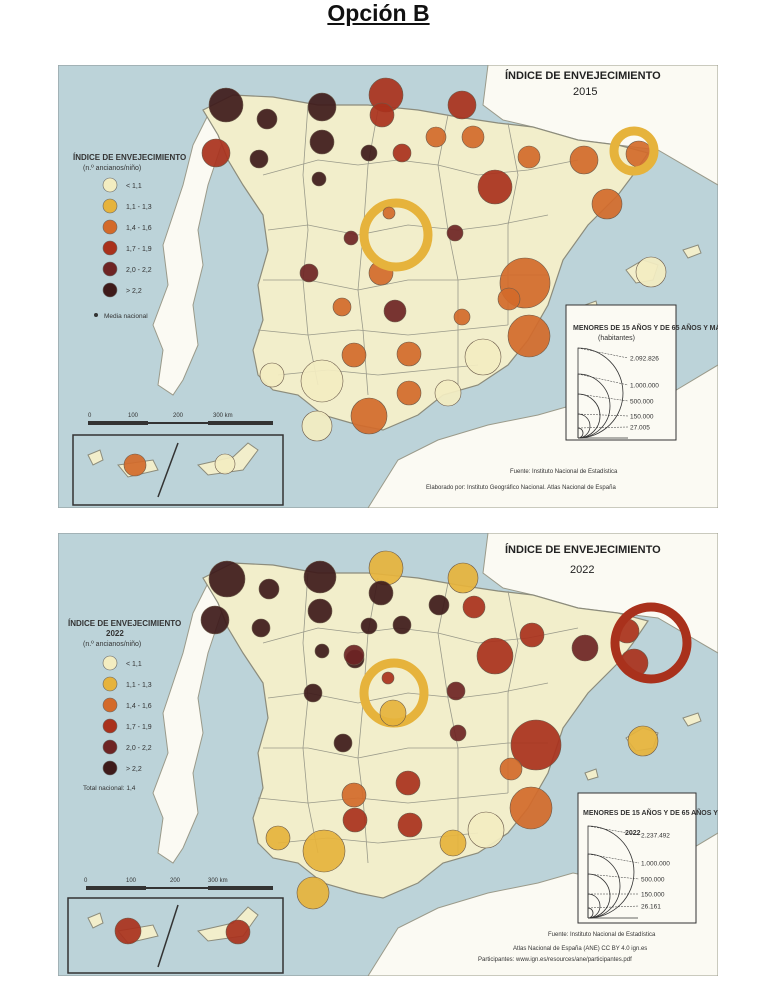 This screenshot has width=757, height=982. Describe the element at coordinates (178, 416) in the screenshot. I see `scale-label: 200` at that location.